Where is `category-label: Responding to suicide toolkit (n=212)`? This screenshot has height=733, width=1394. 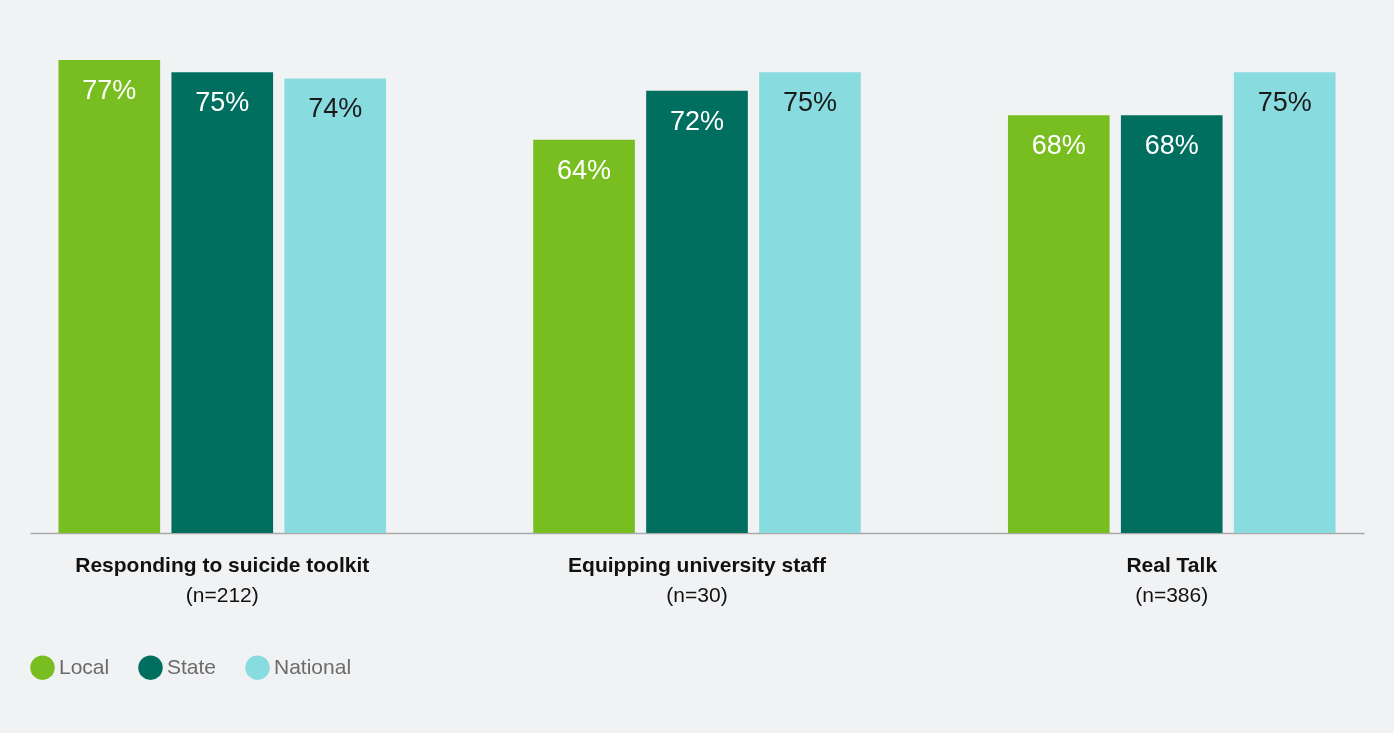 category-label: Responding to suicide toolkit (n=212) is located at coordinates (222, 579).